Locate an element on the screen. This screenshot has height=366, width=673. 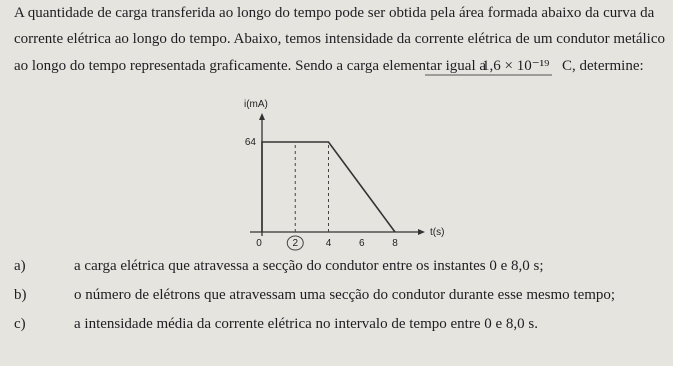
x-axis-arrow is located at coordinates (421, 232).